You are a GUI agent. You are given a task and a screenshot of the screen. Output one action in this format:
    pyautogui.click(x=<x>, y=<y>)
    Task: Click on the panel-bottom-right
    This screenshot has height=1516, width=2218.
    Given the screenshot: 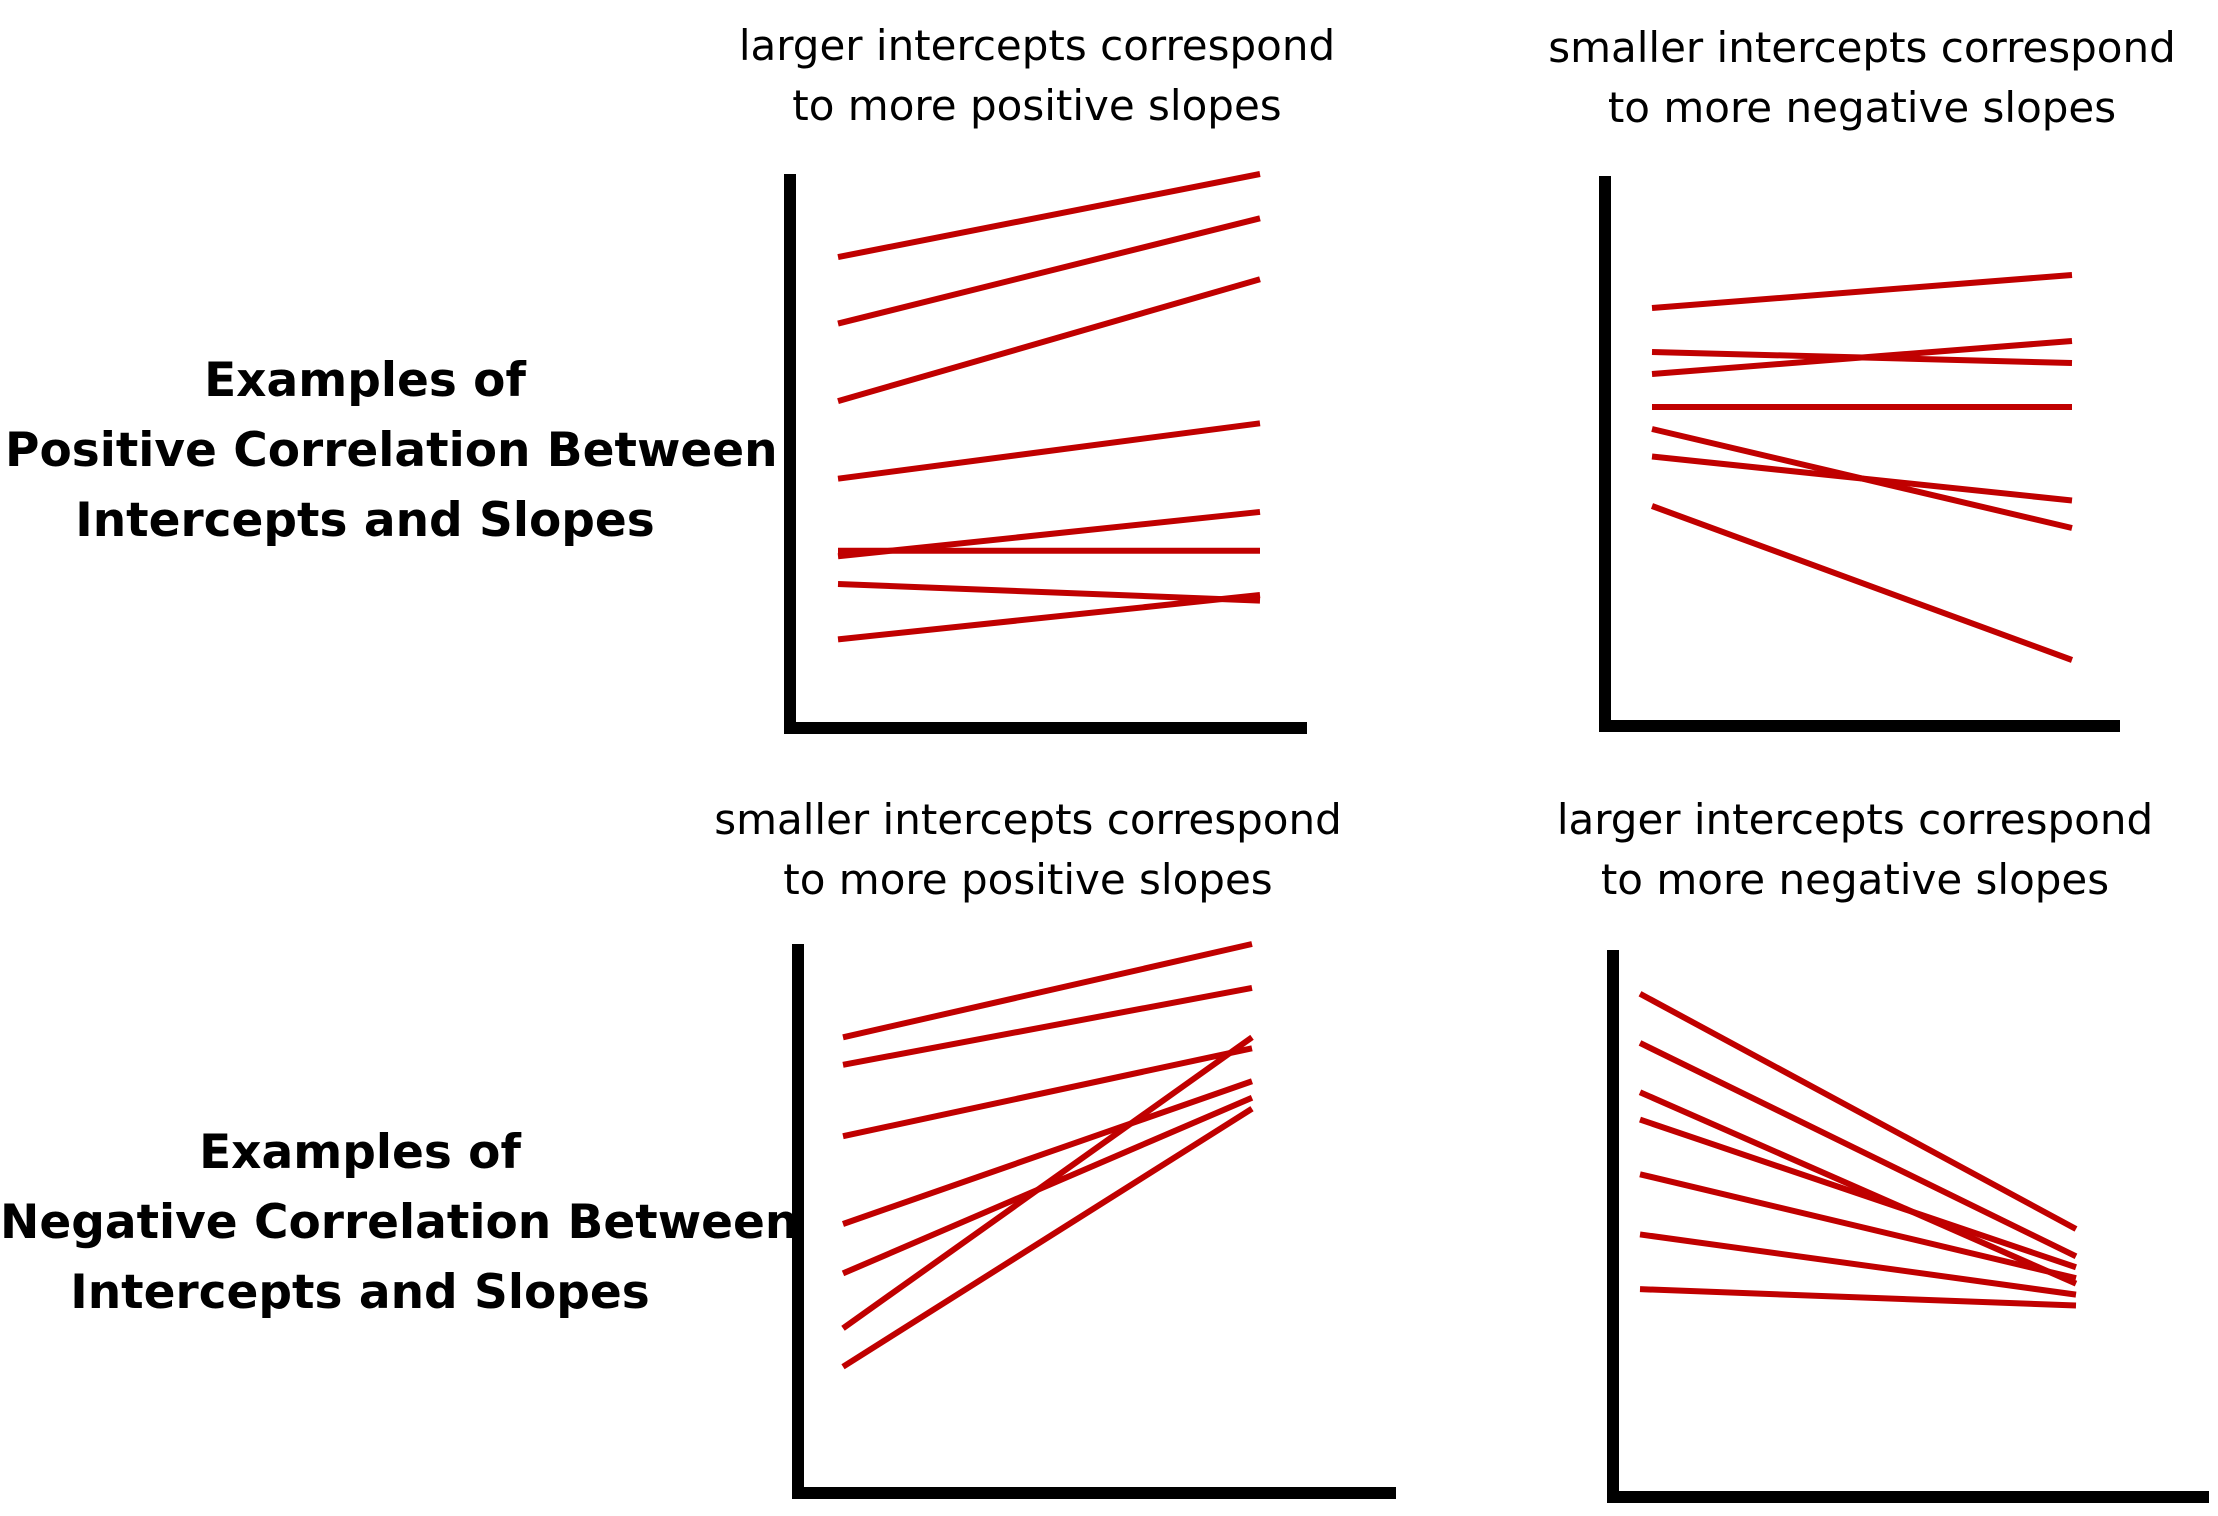 What is the action you would take?
    pyautogui.click(x=1908, y=1226)
    